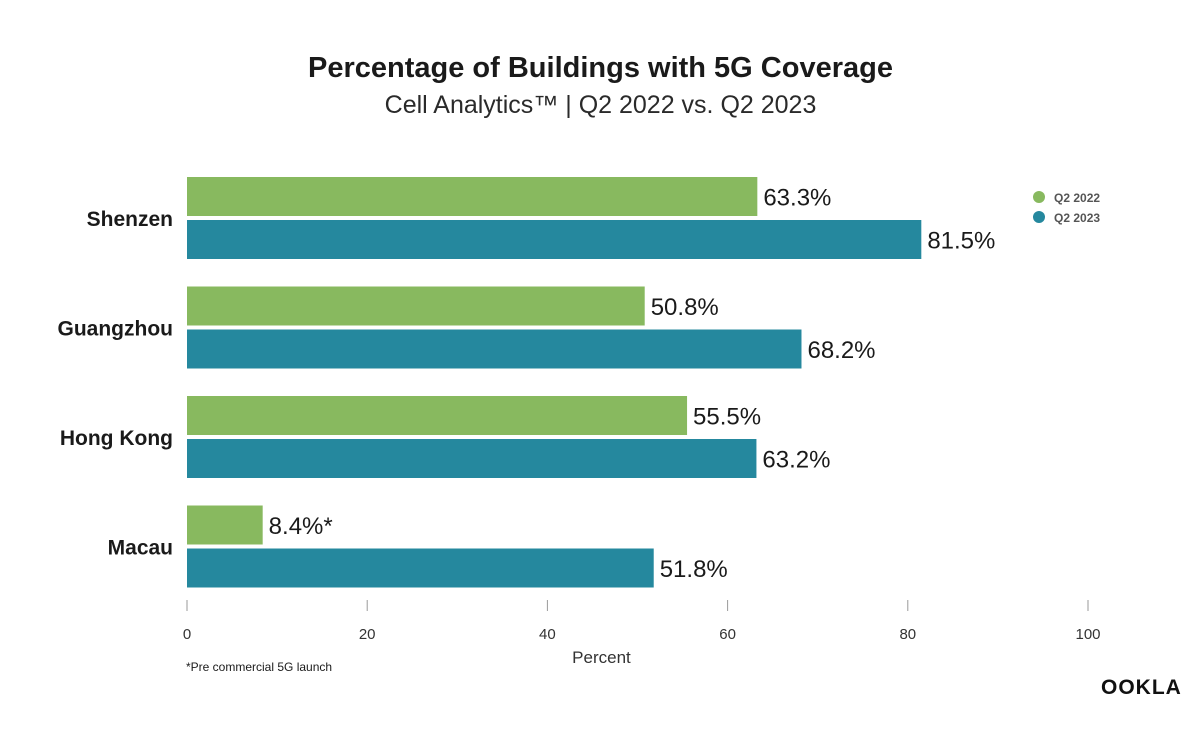 Image resolution: width=1201 pixels, height=729 pixels. I want to click on x-tick-label: 0, so click(187, 634).